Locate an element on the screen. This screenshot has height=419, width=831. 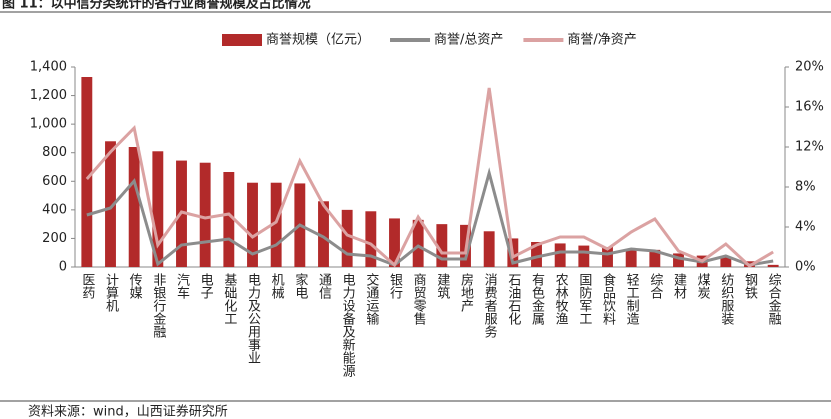
x-tick-label: 基础化工 is located at coordinates (229, 299).